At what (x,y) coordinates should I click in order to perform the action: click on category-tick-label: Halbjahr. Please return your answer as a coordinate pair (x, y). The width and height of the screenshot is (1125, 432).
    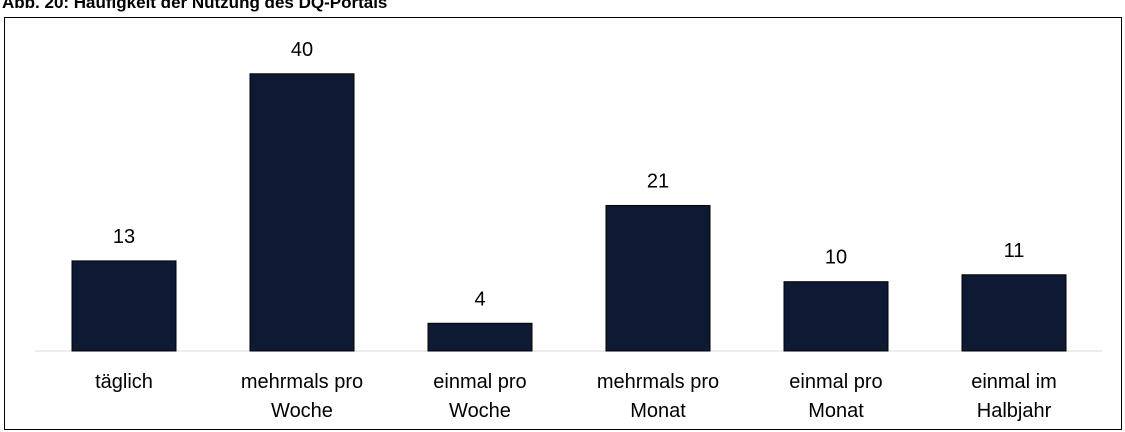
    Looking at the image, I should click on (1014, 411).